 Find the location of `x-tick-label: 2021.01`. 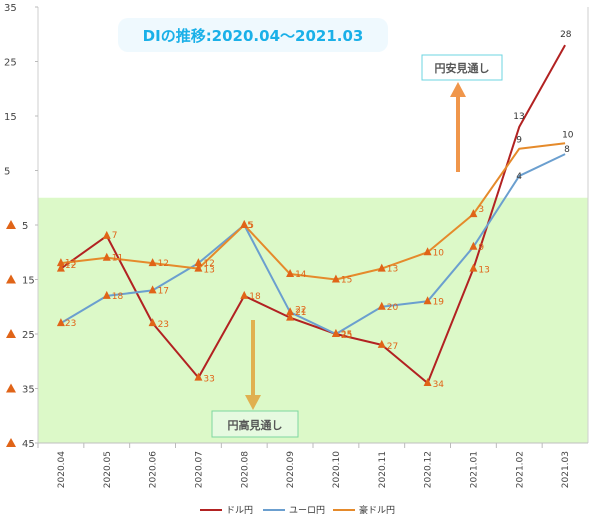

x-tick-label: 2021.01 is located at coordinates (474, 469).